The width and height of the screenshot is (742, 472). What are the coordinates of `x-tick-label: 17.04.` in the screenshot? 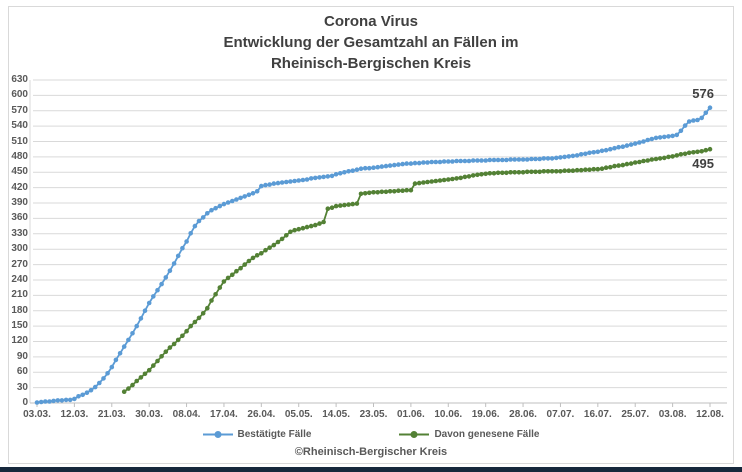 It's located at (224, 414).